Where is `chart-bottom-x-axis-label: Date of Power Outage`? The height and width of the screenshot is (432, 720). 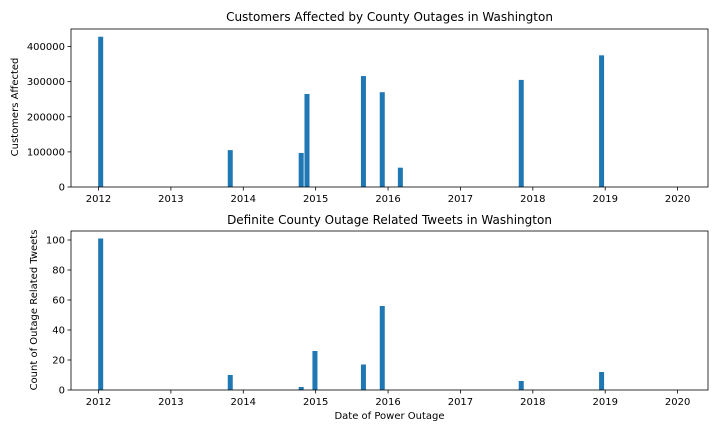
chart-bottom-x-axis-label: Date of Power Outage is located at coordinates (389, 416).